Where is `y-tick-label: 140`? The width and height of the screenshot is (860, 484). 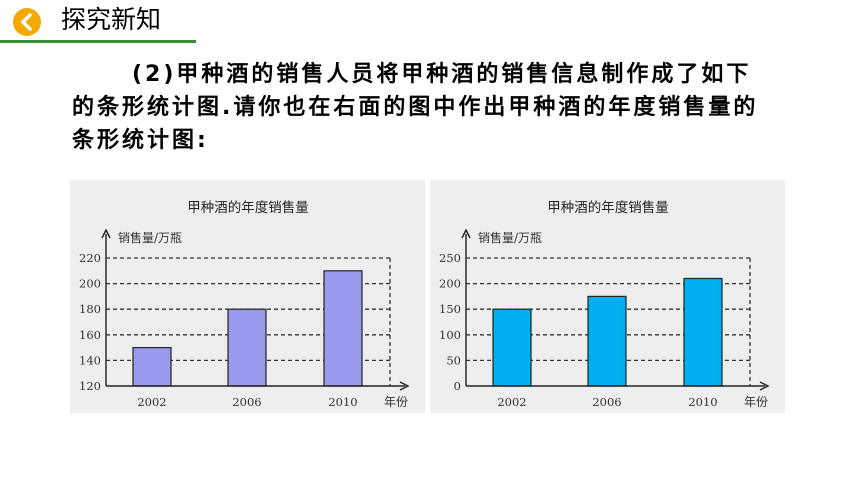
y-tick-label: 140 is located at coordinates (90, 360).